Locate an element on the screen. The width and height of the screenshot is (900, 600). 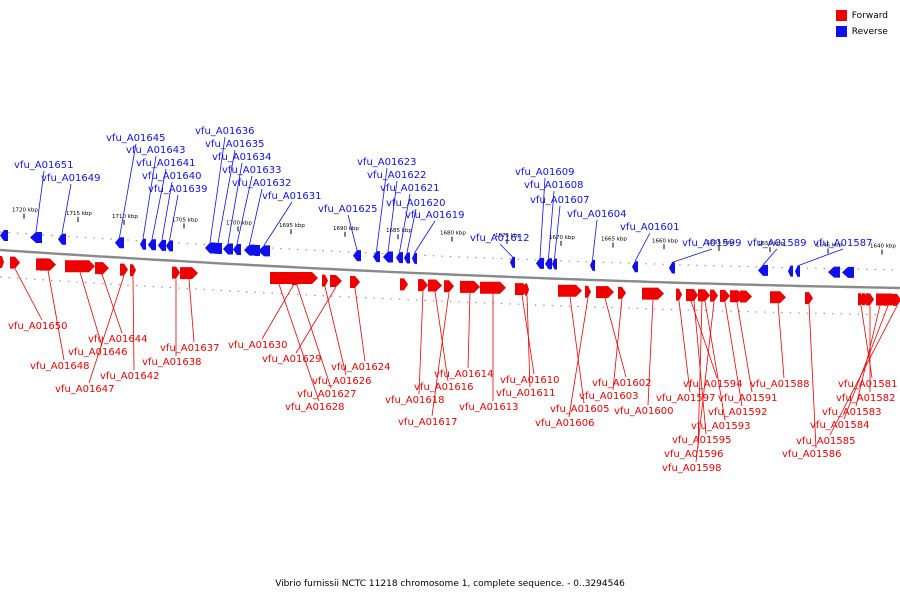
tick-label: 1695 kbp is located at coordinates (292, 226).